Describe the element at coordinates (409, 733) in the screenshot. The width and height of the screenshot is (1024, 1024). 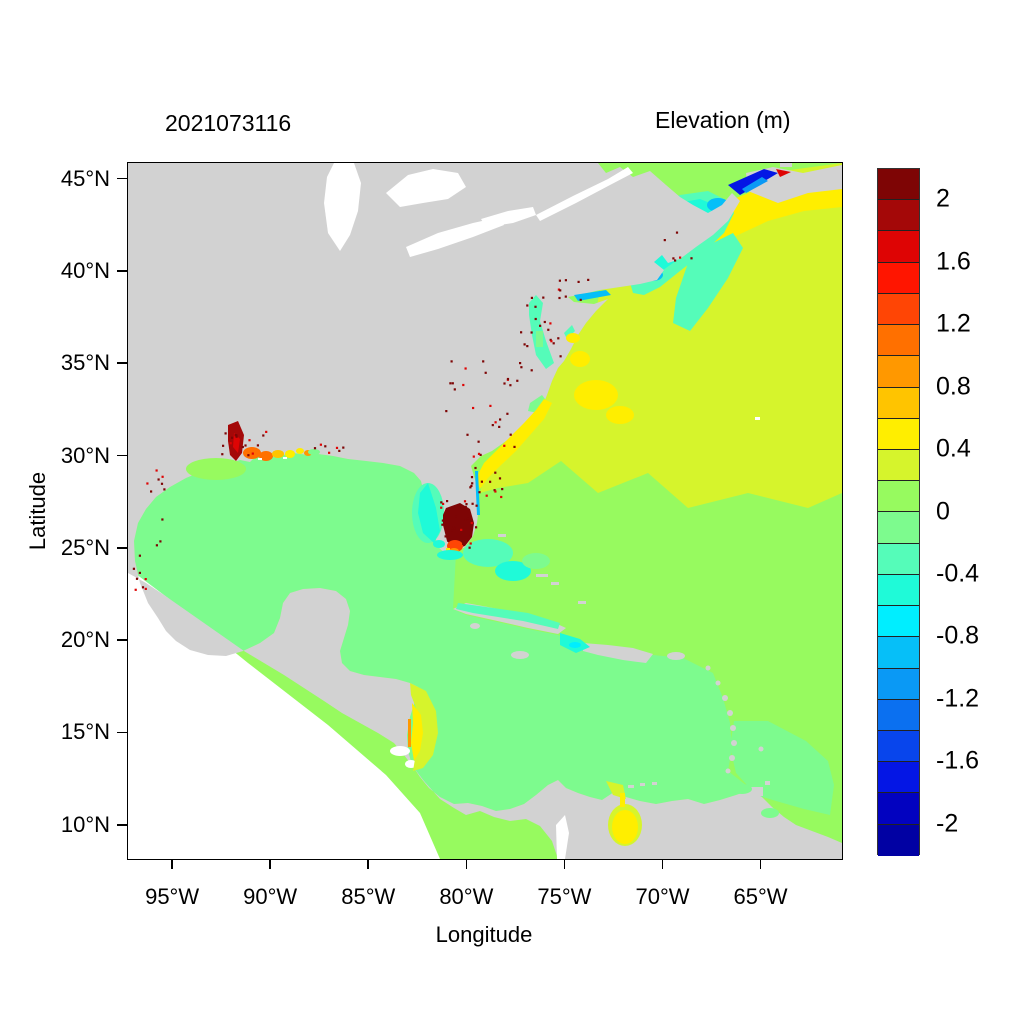
I see `nicaragua-orange-sliver` at that location.